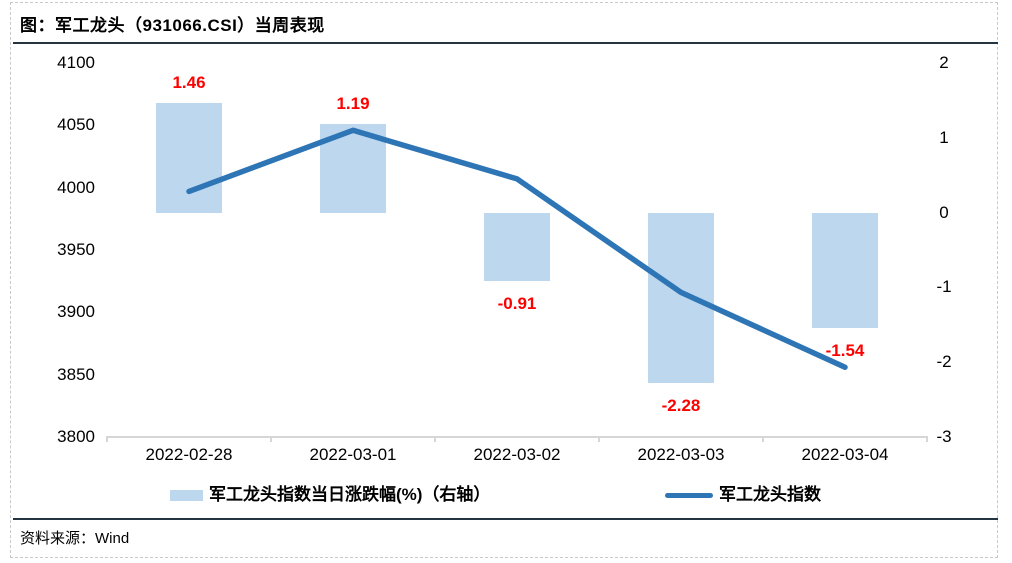 This screenshot has width=1012, height=563. What do you see at coordinates (172, 25) in the screenshot?
I see `chart-title: 图：军工龙头（931066.CSI）当周表现` at bounding box center [172, 25].